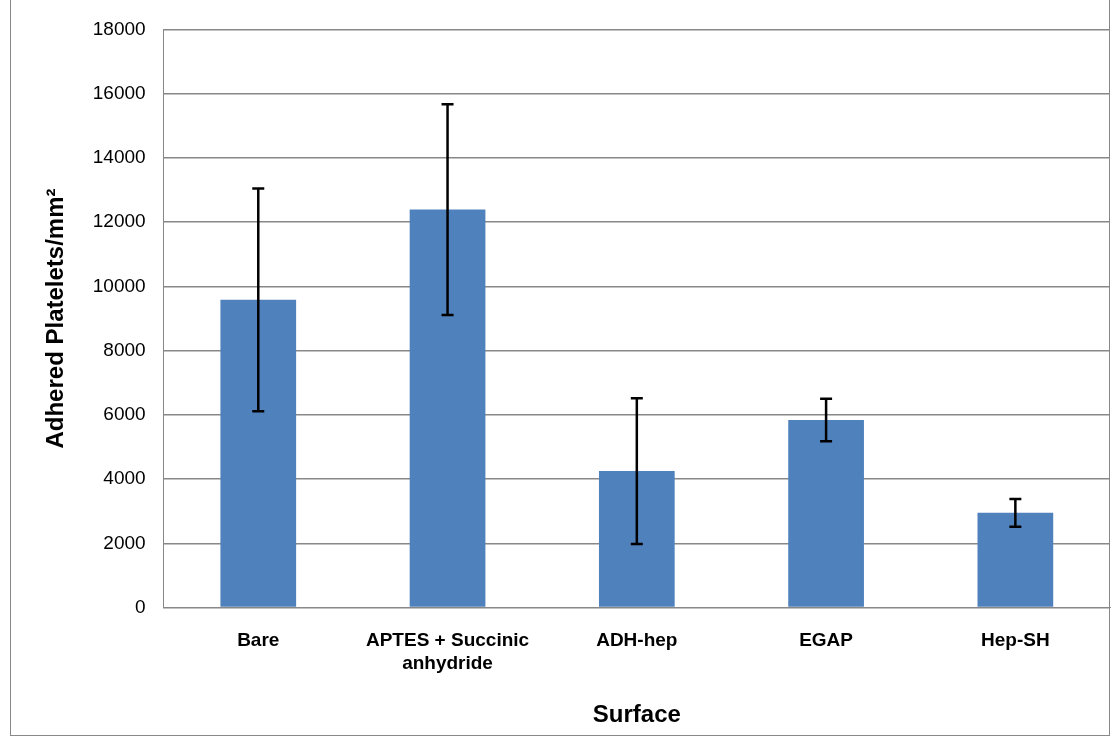 Image resolution: width=1112 pixels, height=738 pixels. I want to click on y-tick-label: 2000, so click(124, 542).